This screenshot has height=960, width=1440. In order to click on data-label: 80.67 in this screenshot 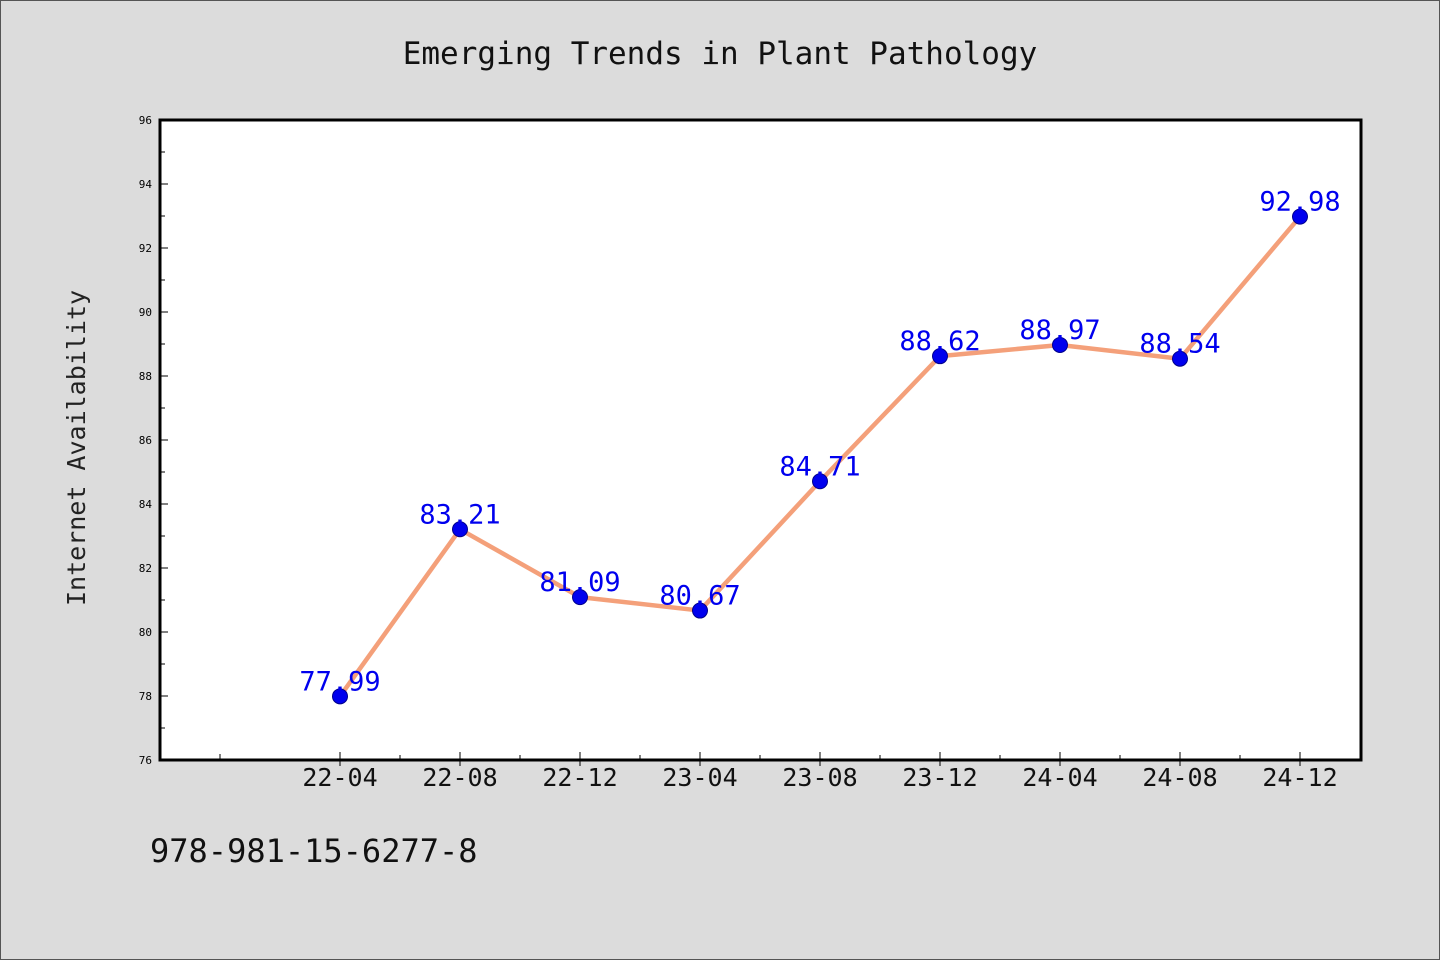, I will do `click(699, 596)`.